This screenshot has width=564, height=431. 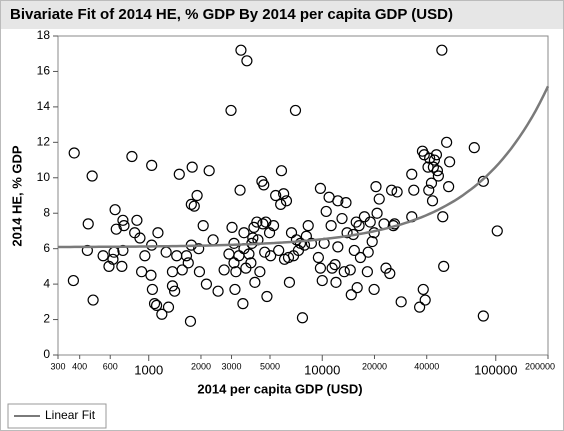 What do you see at coordinates (46, 283) in the screenshot?
I see `y-tick-label: 4` at bounding box center [46, 283].